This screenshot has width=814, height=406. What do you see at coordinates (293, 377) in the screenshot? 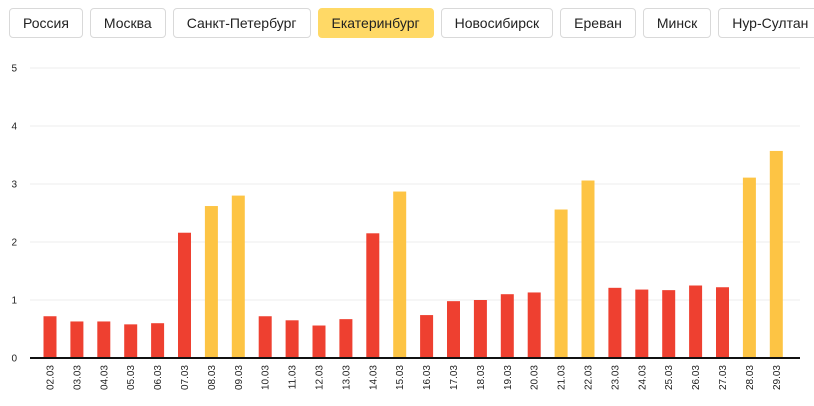
I see `x-tick-label: 11.03` at bounding box center [293, 377].